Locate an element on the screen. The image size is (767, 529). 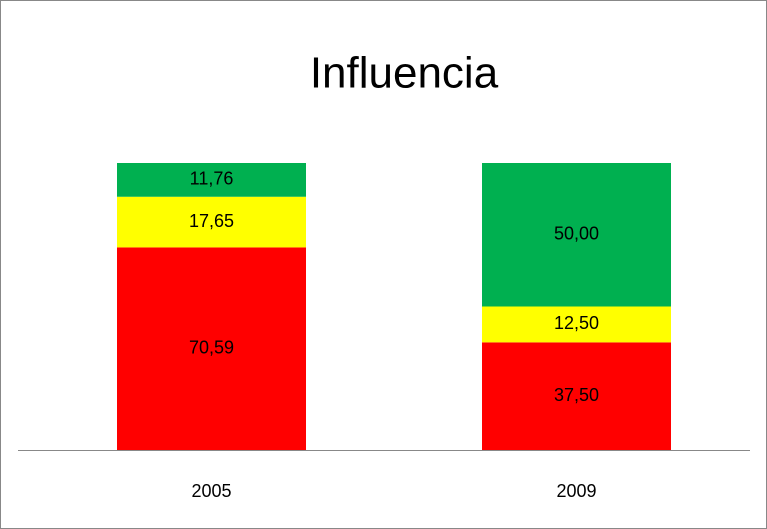
data-label: 37,50 is located at coordinates (576, 395).